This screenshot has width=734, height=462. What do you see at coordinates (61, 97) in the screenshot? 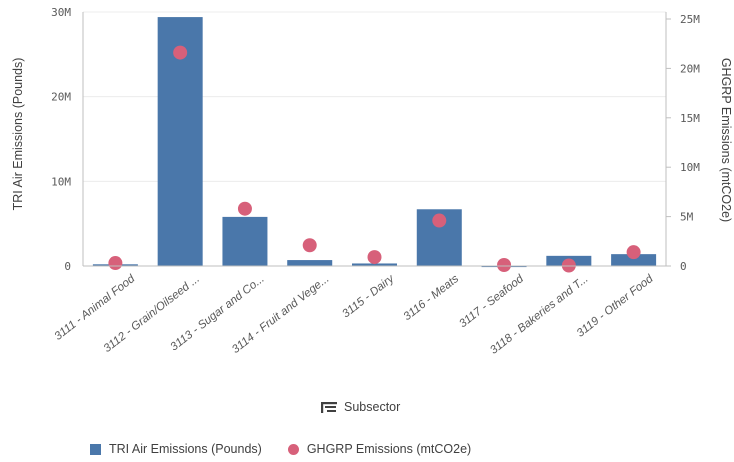
I see `left-tick-label: 20M` at bounding box center [61, 97].